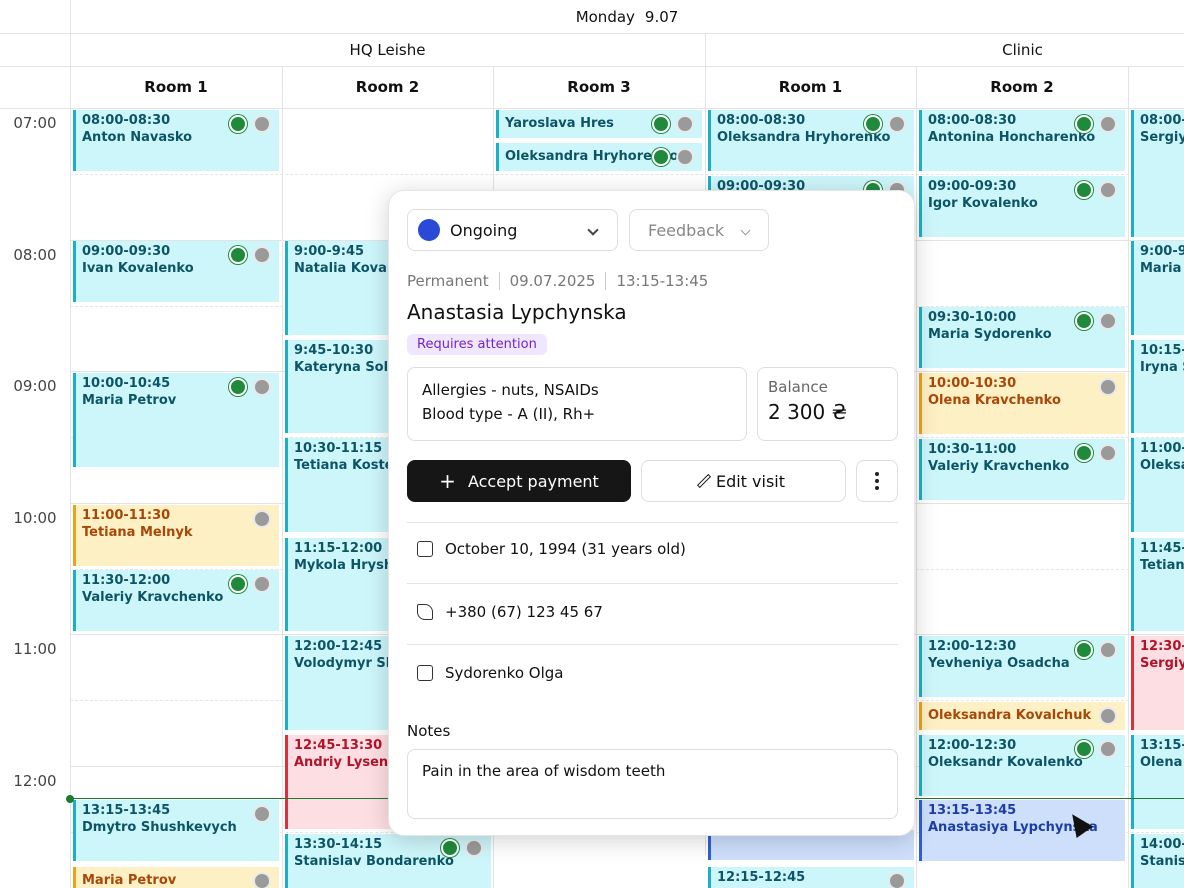 The height and width of the screenshot is (888, 1184). What do you see at coordinates (1162, 548) in the screenshot?
I see `event-time: 11:45-1` at bounding box center [1162, 548].